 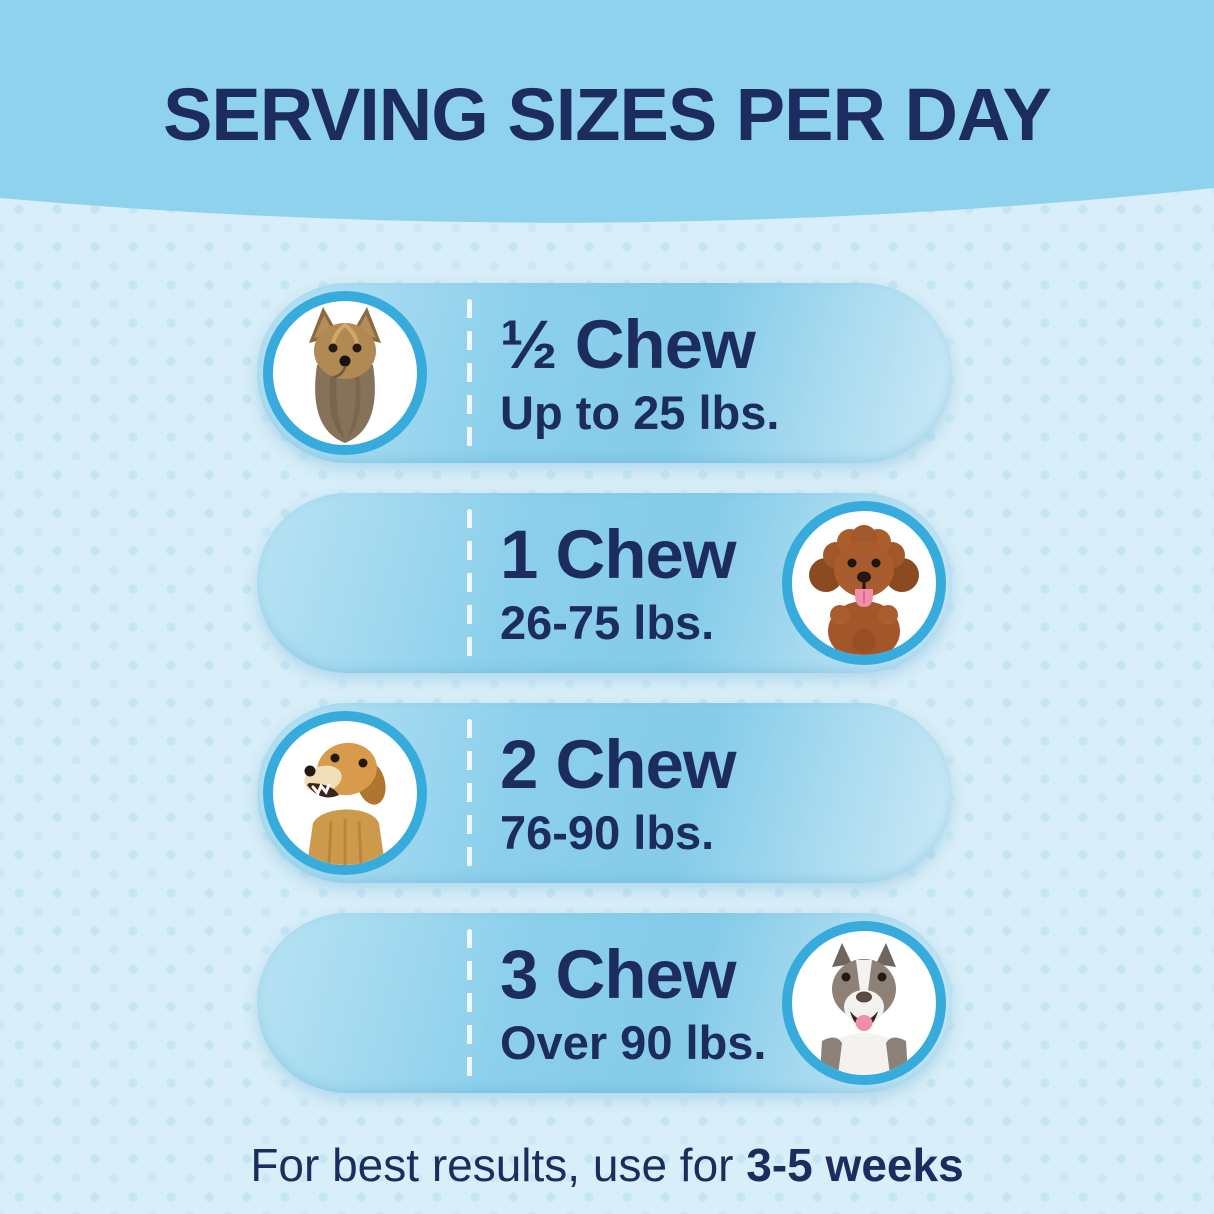 What do you see at coordinates (864, 1009) in the screenshot?
I see `pit-bull-illustration` at bounding box center [864, 1009].